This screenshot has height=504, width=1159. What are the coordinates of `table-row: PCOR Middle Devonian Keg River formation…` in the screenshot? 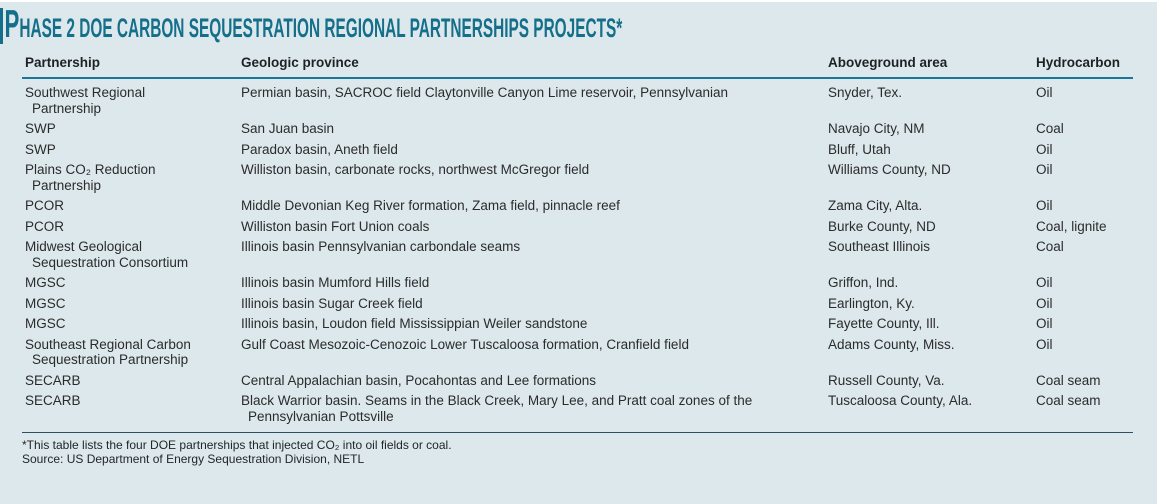 It's located at (577, 206).